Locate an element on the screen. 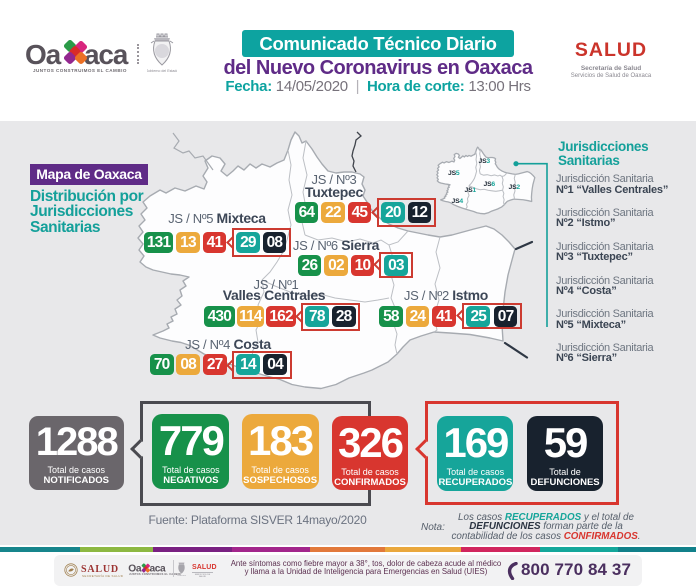  svg-text: Gobierno del Estado is located at coordinates (162, 71).